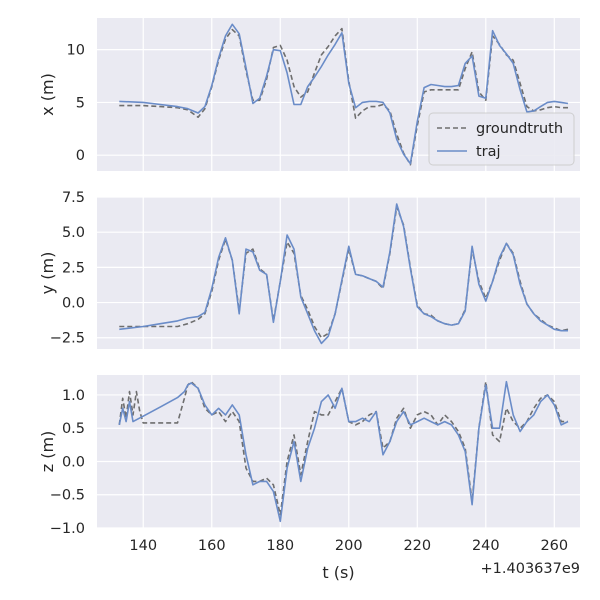 This screenshot has height=600, width=600. What do you see at coordinates (67, 529) in the screenshot?
I see `y-tick-label: −1.0` at bounding box center [67, 529].